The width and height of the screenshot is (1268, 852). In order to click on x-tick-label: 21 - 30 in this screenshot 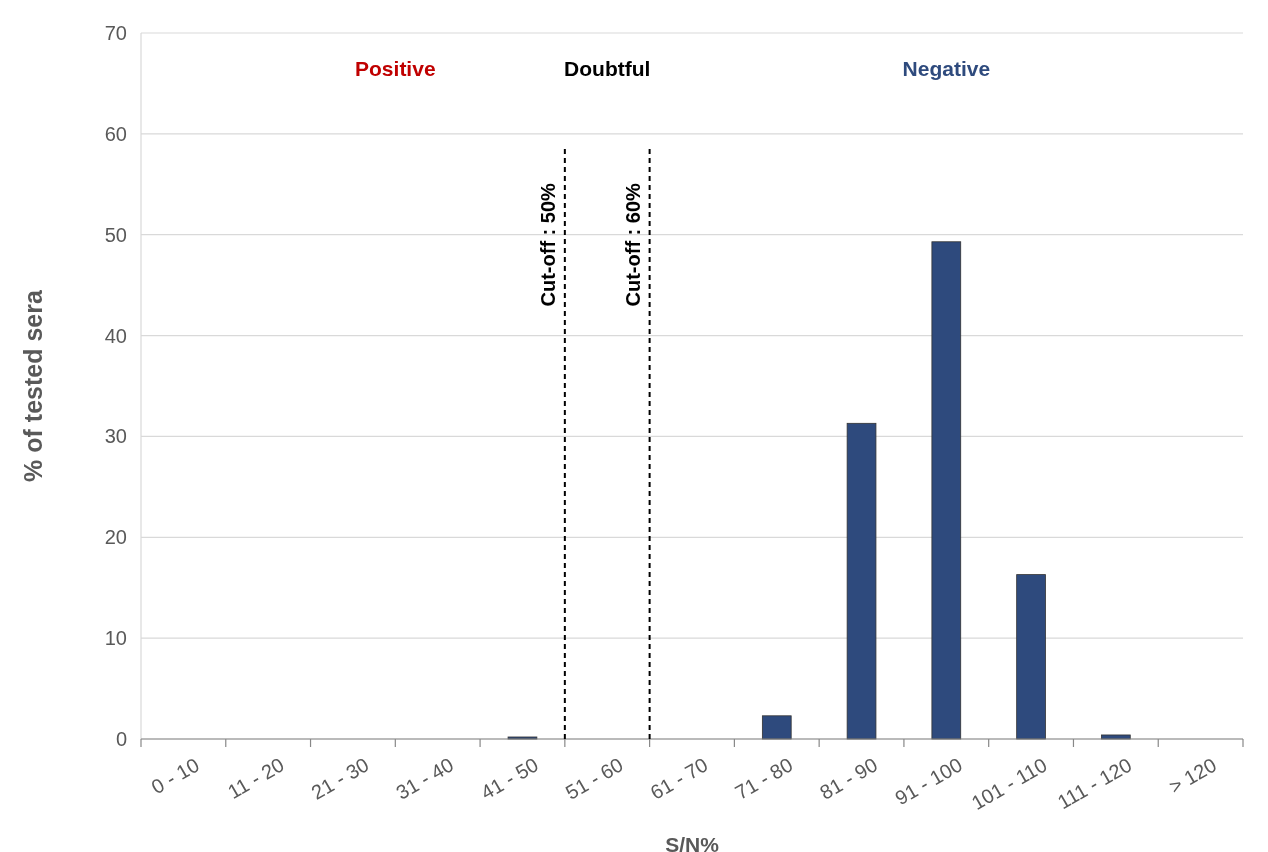, I will do `click(340, 778)`.